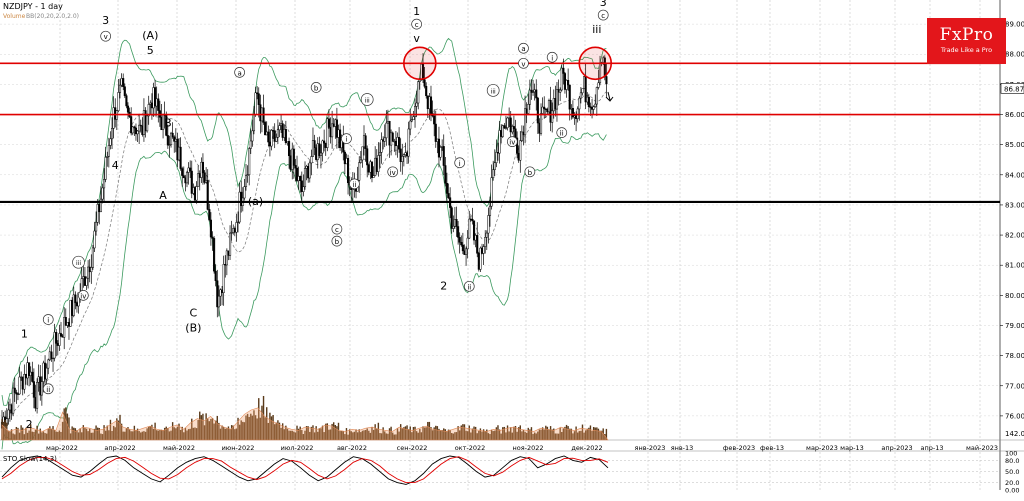 Image resolution: width=1024 pixels, height=501 pixels. What do you see at coordinates (239, 73) in the screenshot?
I see `wave-label: a` at bounding box center [239, 73].